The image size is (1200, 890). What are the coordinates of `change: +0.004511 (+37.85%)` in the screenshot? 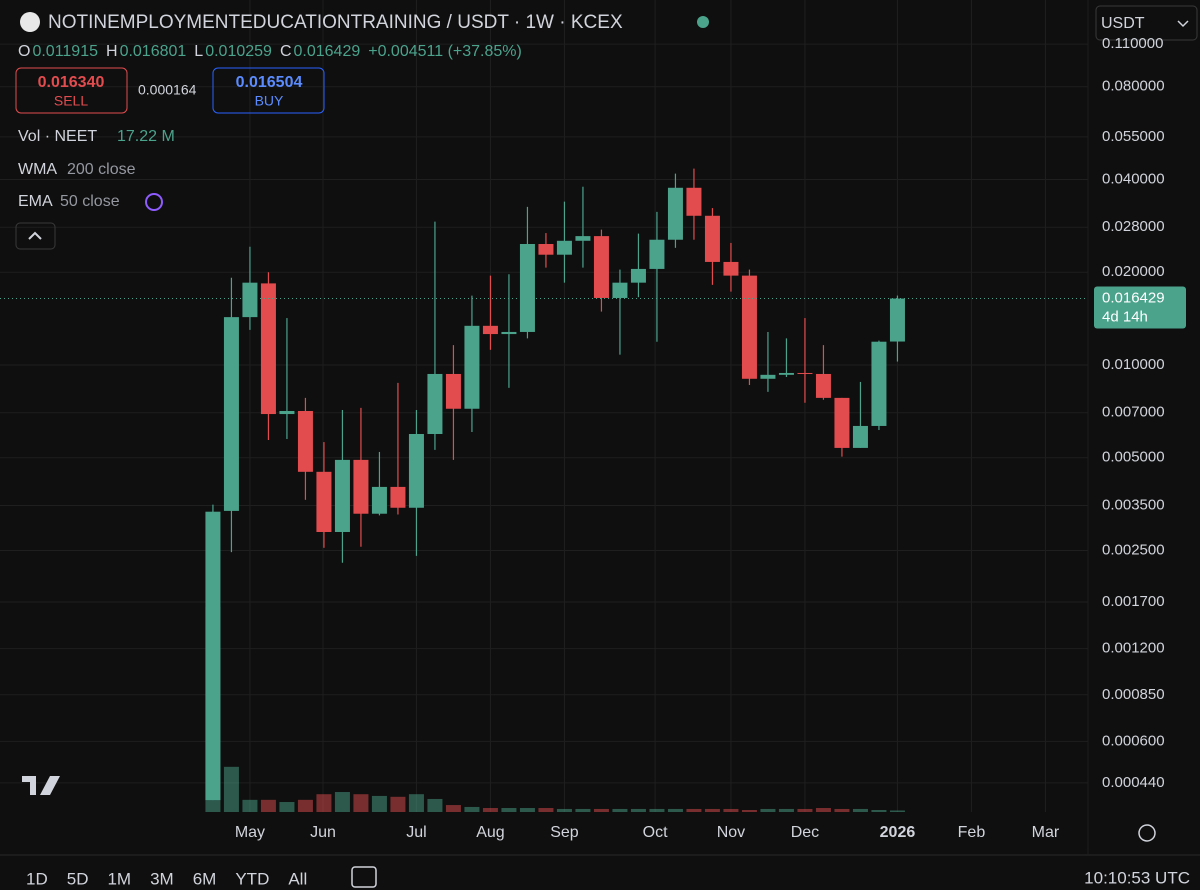 It's located at (445, 51).